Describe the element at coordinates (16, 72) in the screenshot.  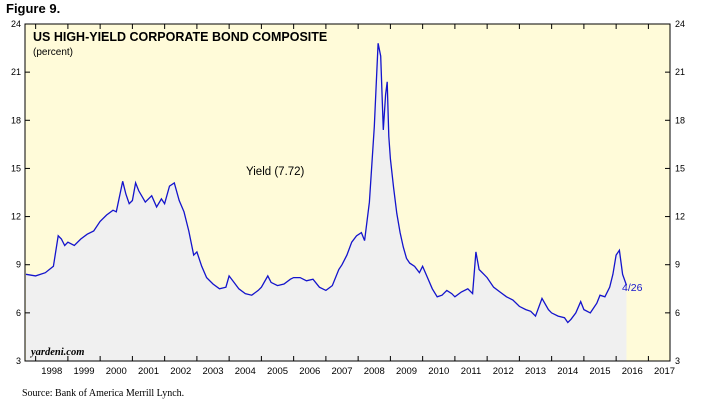
I see `y-tick-label-left: 21` at that location.